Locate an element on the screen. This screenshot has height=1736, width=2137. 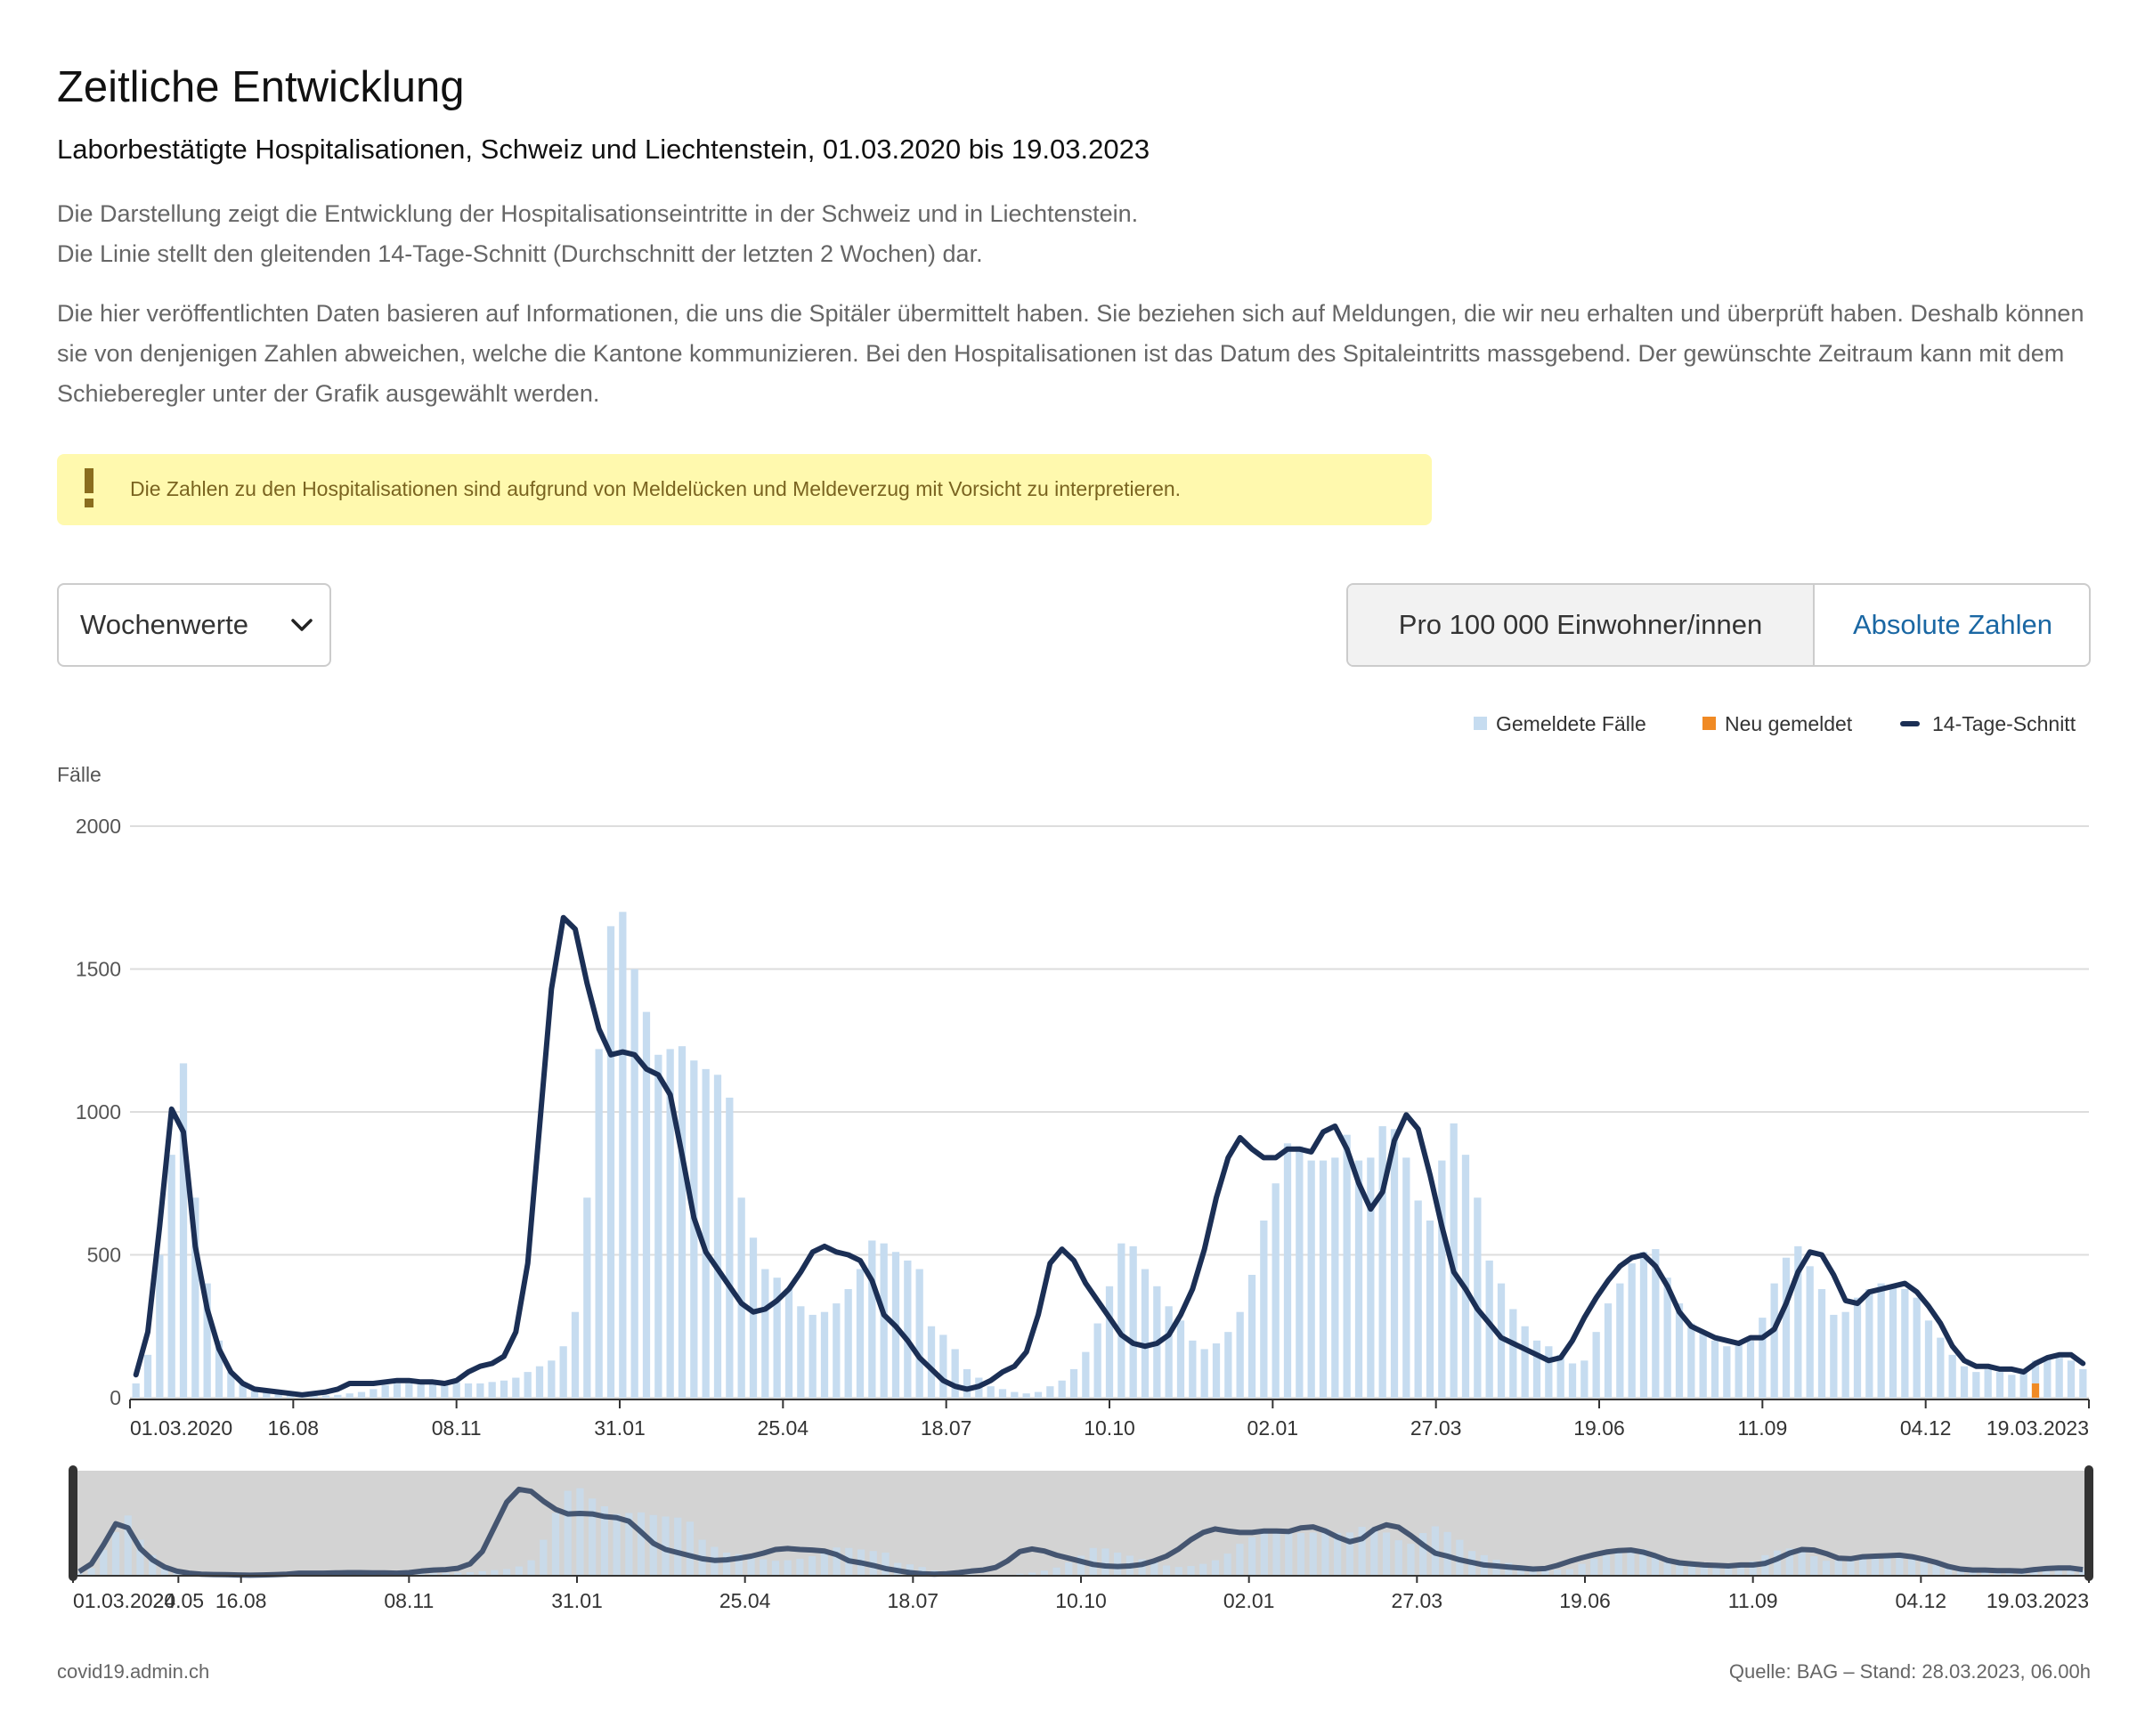
absolute-numbers-button: Absolute Zahlen is located at coordinates (1952, 624).